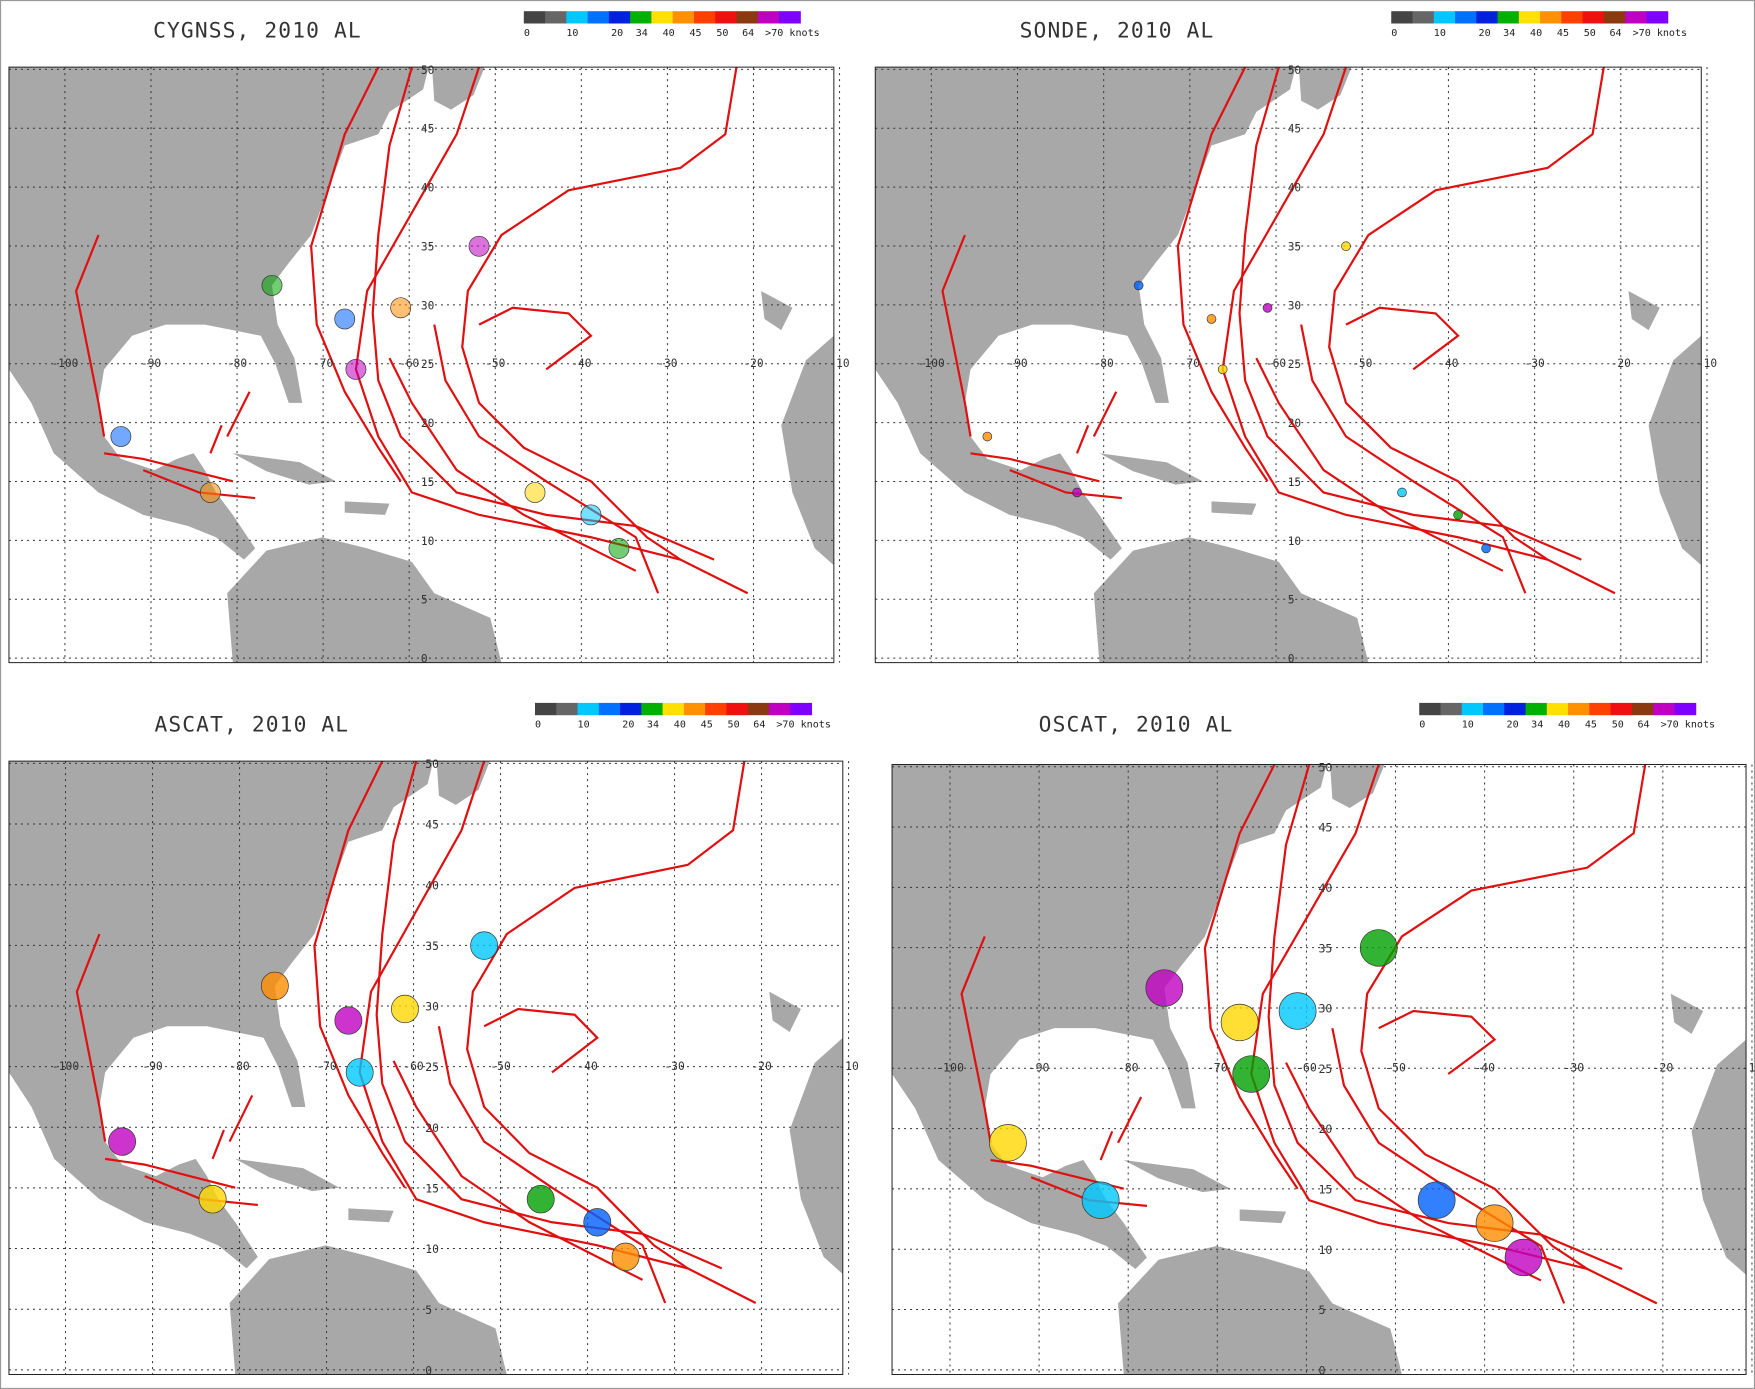 The image size is (1755, 1389). I want to click on colorbar-label: 45, so click(707, 725).